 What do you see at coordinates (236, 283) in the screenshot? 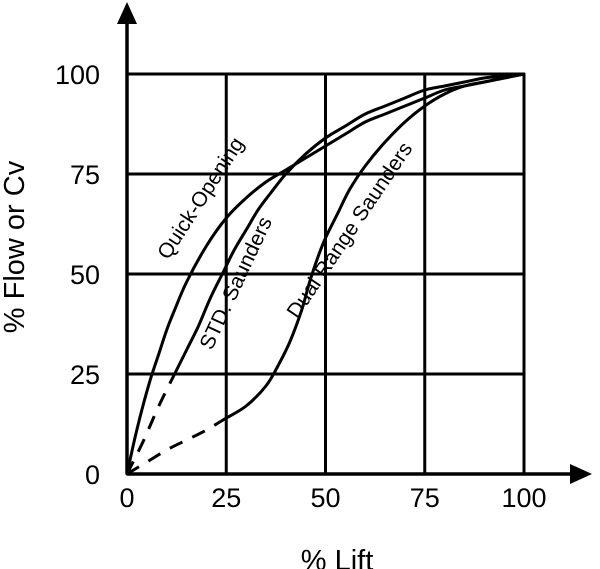
I see `curve-label: STD. Saunders` at bounding box center [236, 283].